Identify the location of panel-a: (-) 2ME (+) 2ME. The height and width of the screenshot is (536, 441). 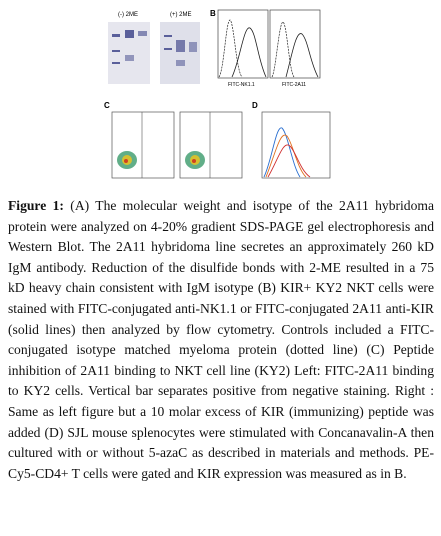
(154, 48).